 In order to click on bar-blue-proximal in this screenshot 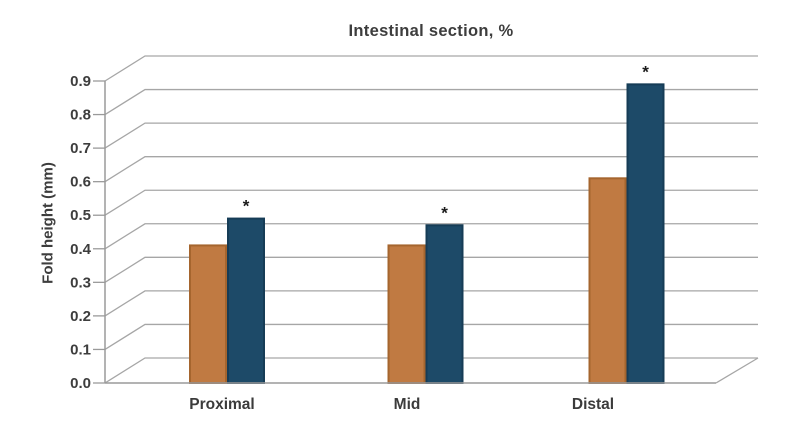, I will do `click(246, 300)`.